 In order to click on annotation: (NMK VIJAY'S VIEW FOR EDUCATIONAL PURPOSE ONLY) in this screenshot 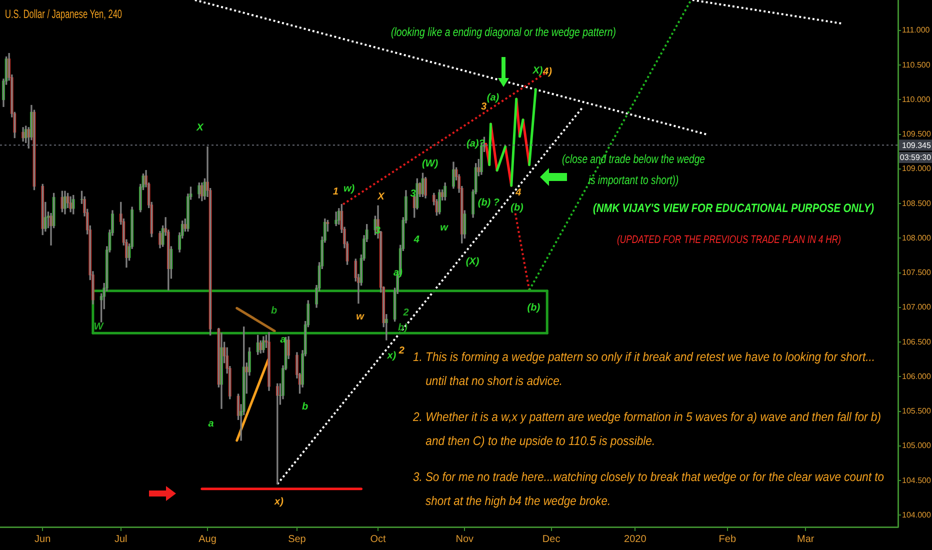, I will do `click(733, 208)`.